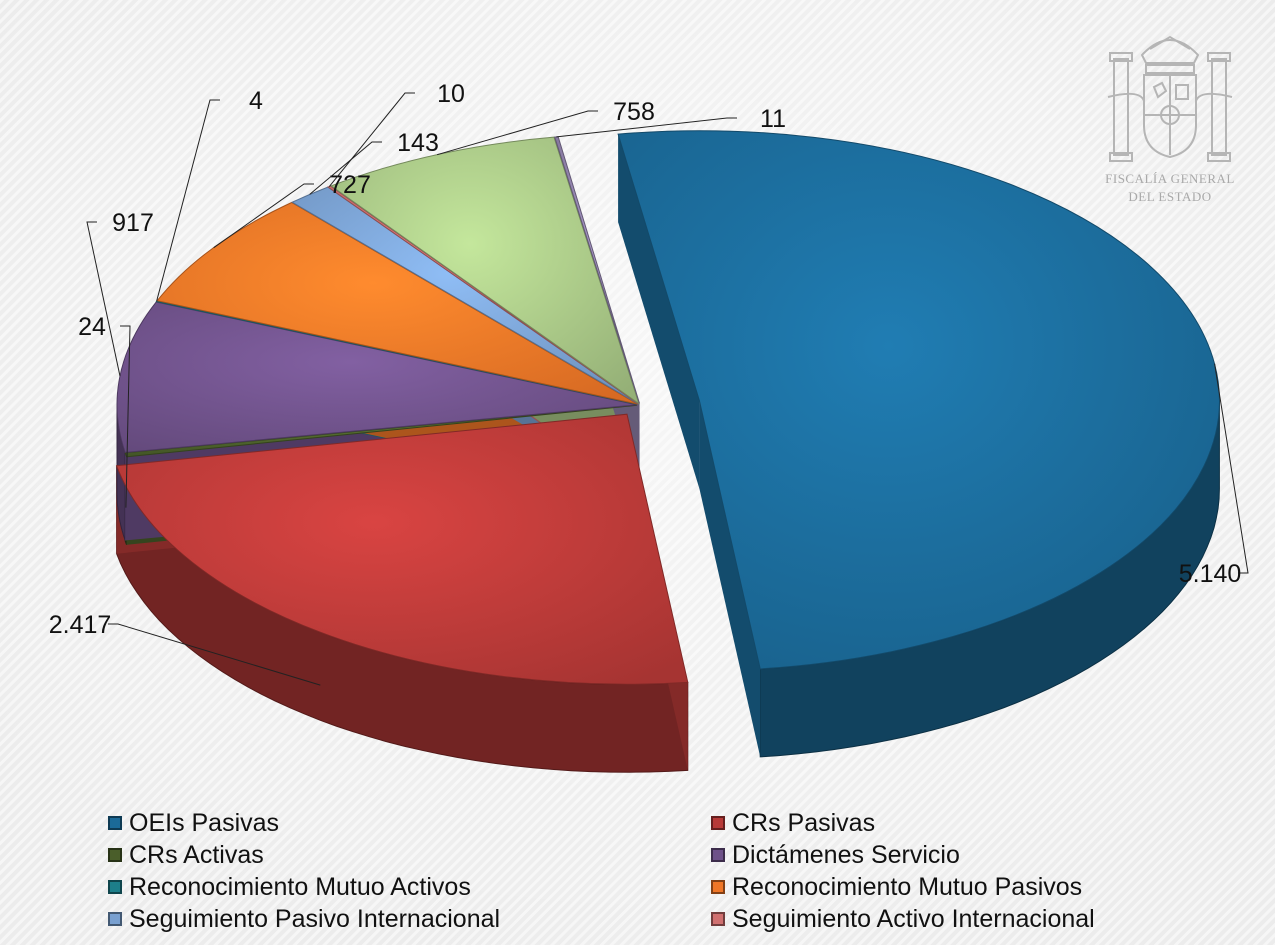 The height and width of the screenshot is (945, 1275). What do you see at coordinates (634, 112) in the screenshot?
I see `data-label-slice-8: 758` at bounding box center [634, 112].